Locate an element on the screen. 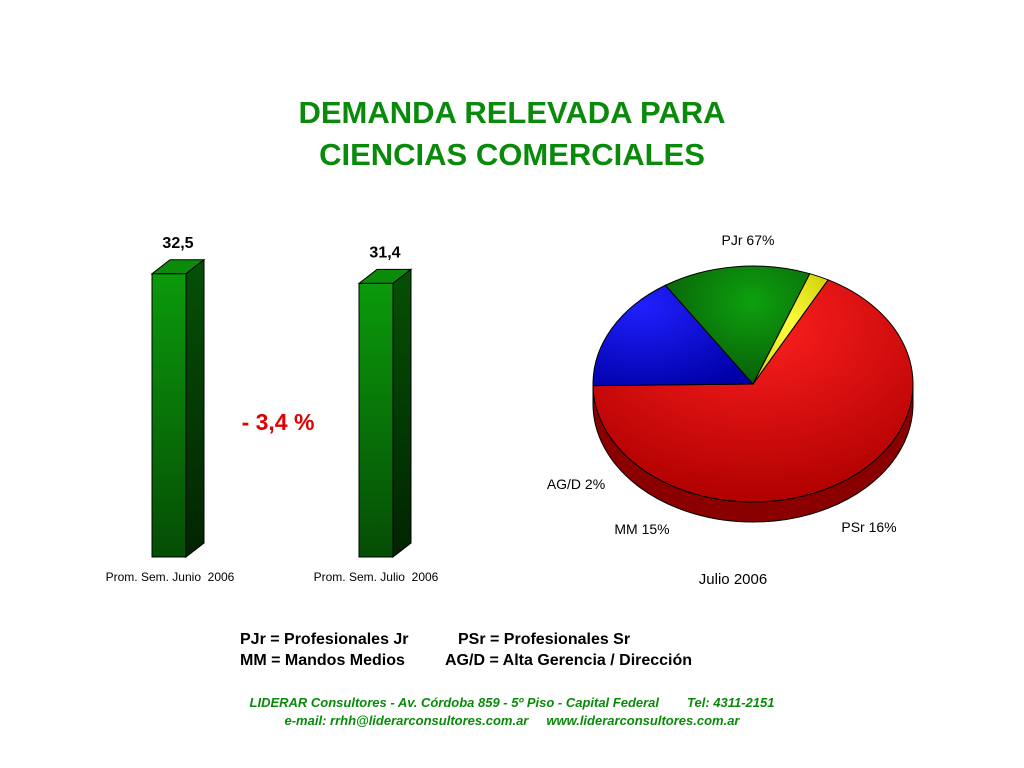 This screenshot has width=1024, height=768. title-line-2: CIENCIAS COMERCIALES is located at coordinates (512, 154).